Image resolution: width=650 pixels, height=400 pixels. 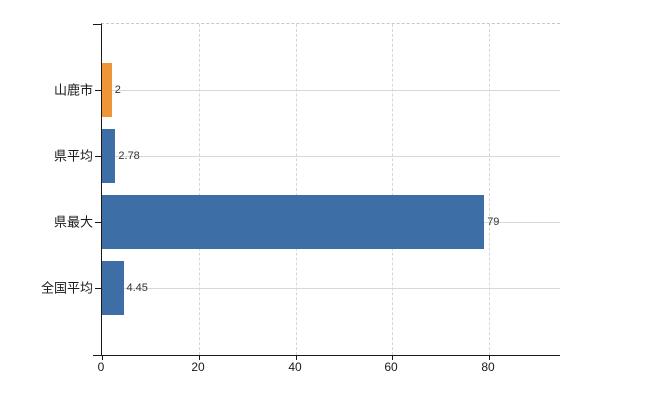 What do you see at coordinates (198, 367) in the screenshot?
I see `x-tick-label: 20` at bounding box center [198, 367].